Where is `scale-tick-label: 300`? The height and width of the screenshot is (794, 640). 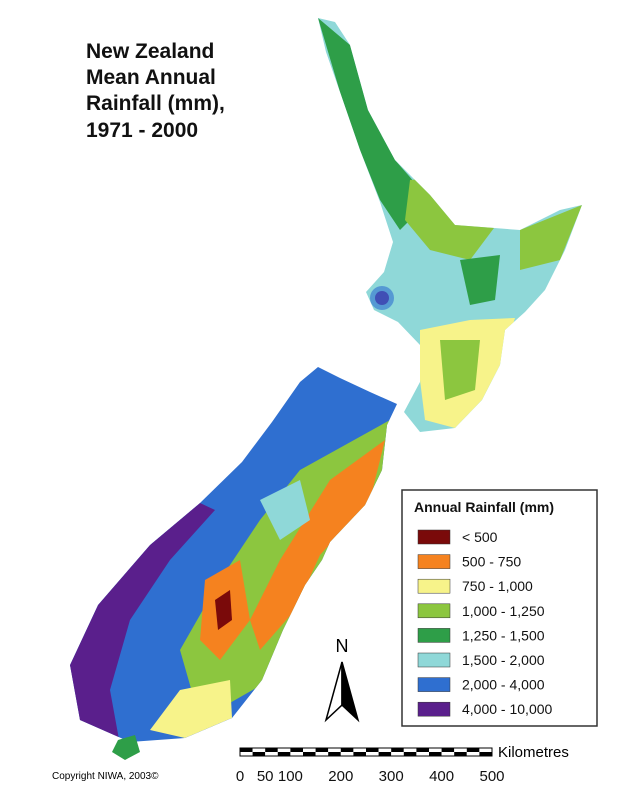
scale-tick-label: 300 is located at coordinates (391, 776).